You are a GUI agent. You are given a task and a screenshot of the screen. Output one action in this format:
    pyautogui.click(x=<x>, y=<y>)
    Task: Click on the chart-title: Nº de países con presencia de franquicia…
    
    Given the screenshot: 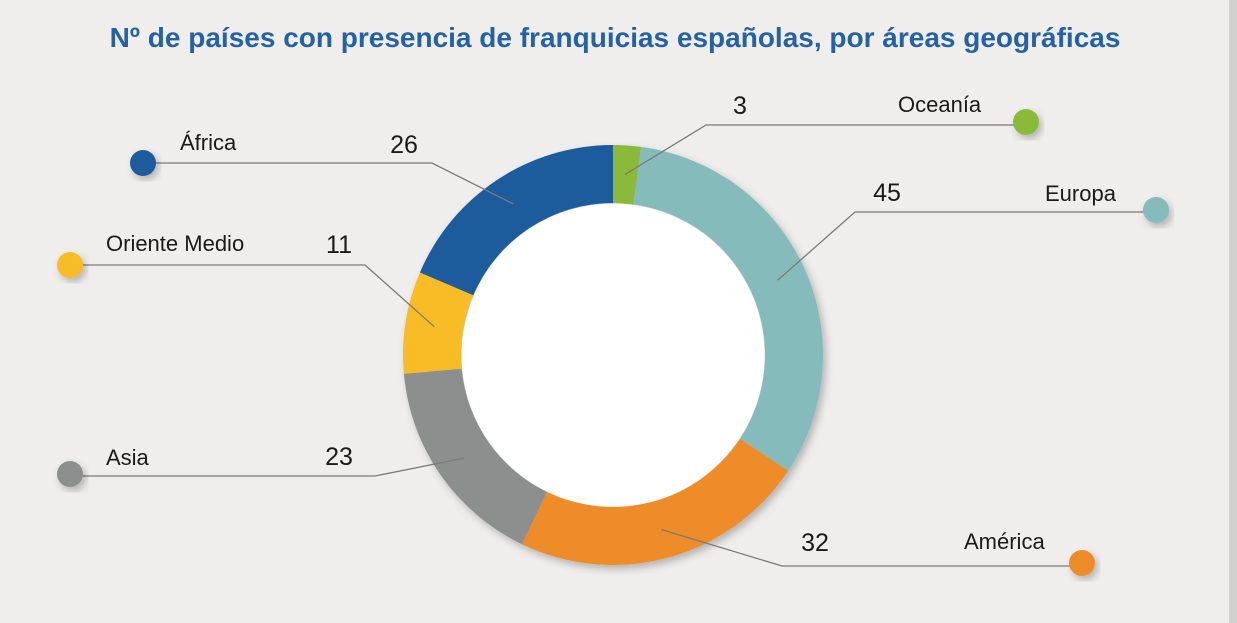 What is the action you would take?
    pyautogui.click(x=615, y=37)
    